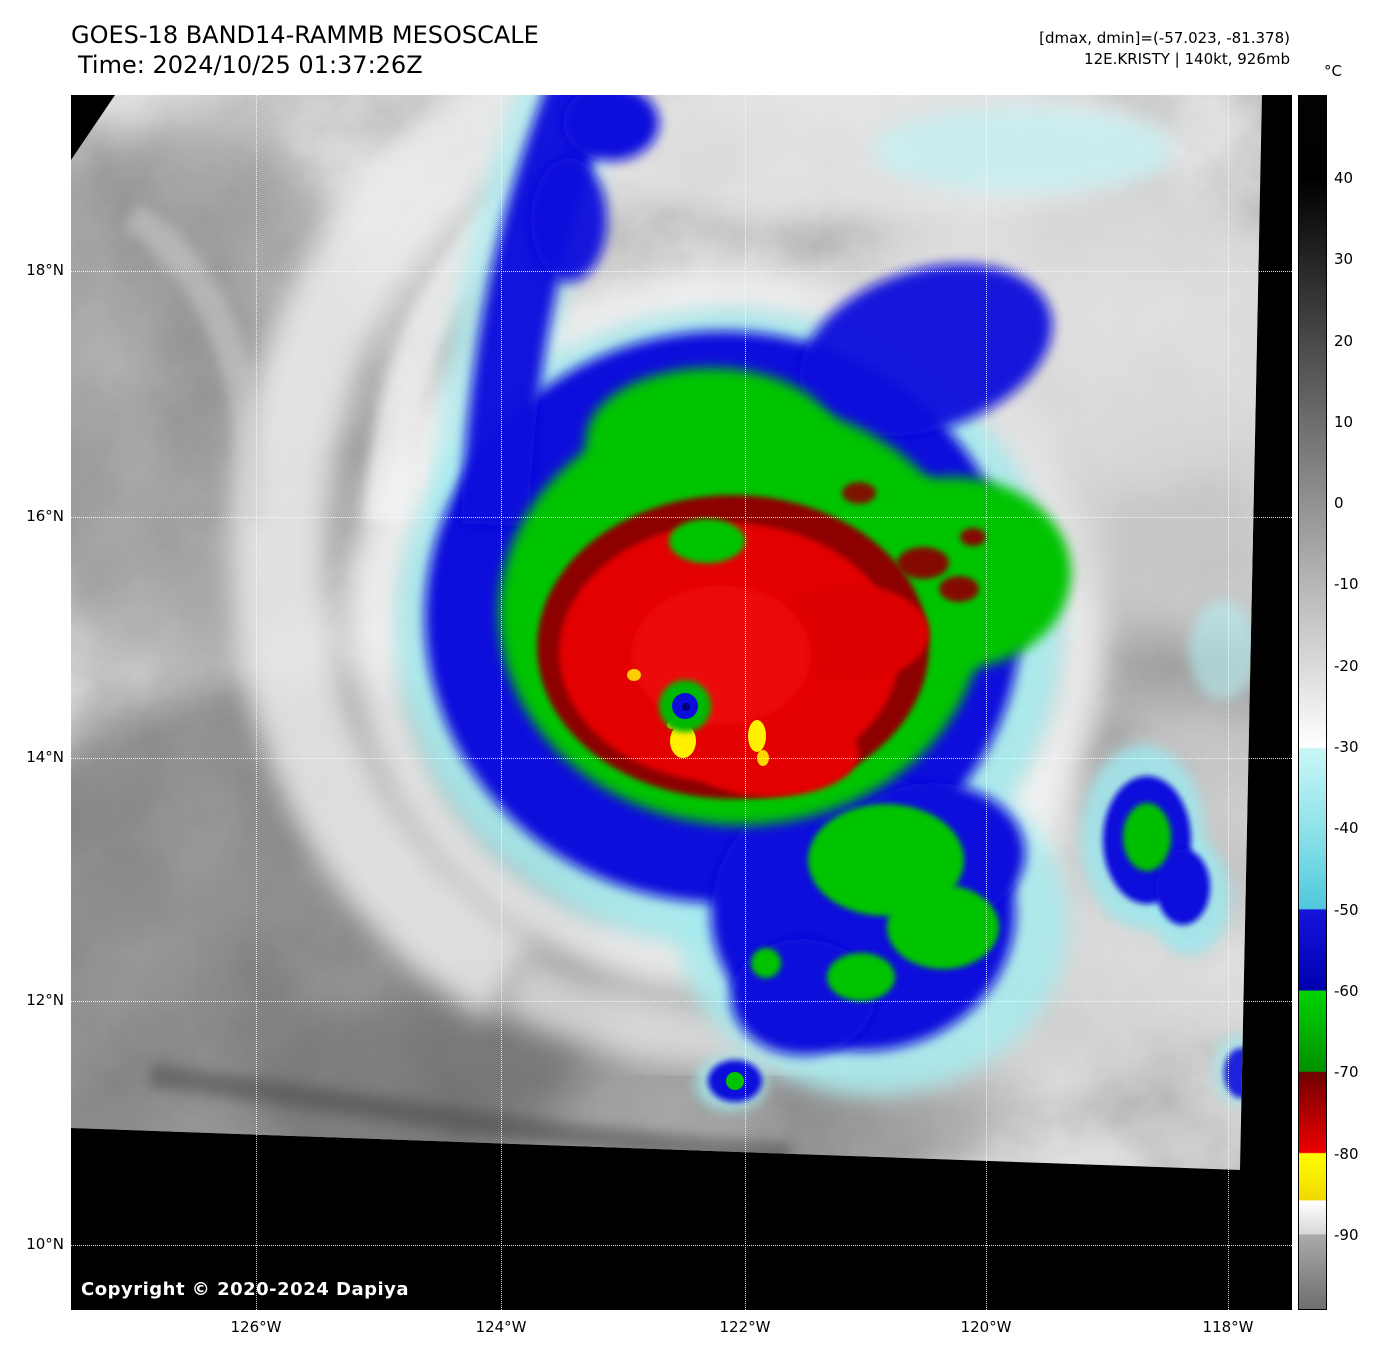 This screenshot has width=1390, height=1359. I want to click on colorbar-tick: 20, so click(1344, 340).